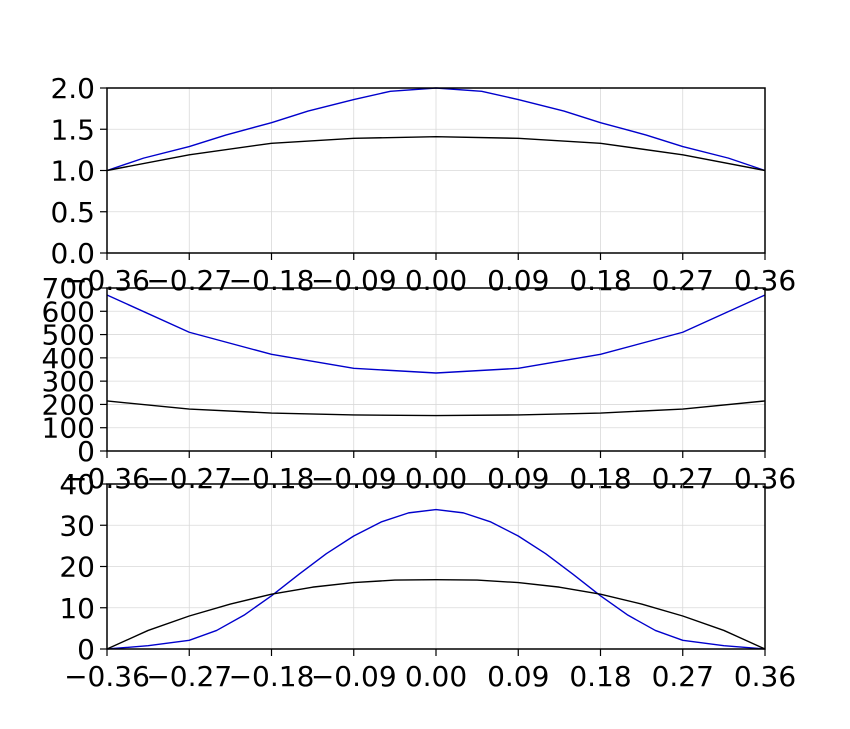 The image size is (850, 729). I want to click on x-tick-label: 0.09, so click(518, 676).